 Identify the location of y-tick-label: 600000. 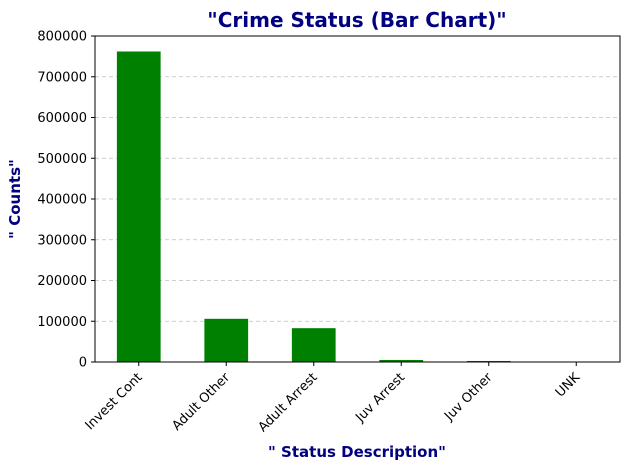
(62, 118).